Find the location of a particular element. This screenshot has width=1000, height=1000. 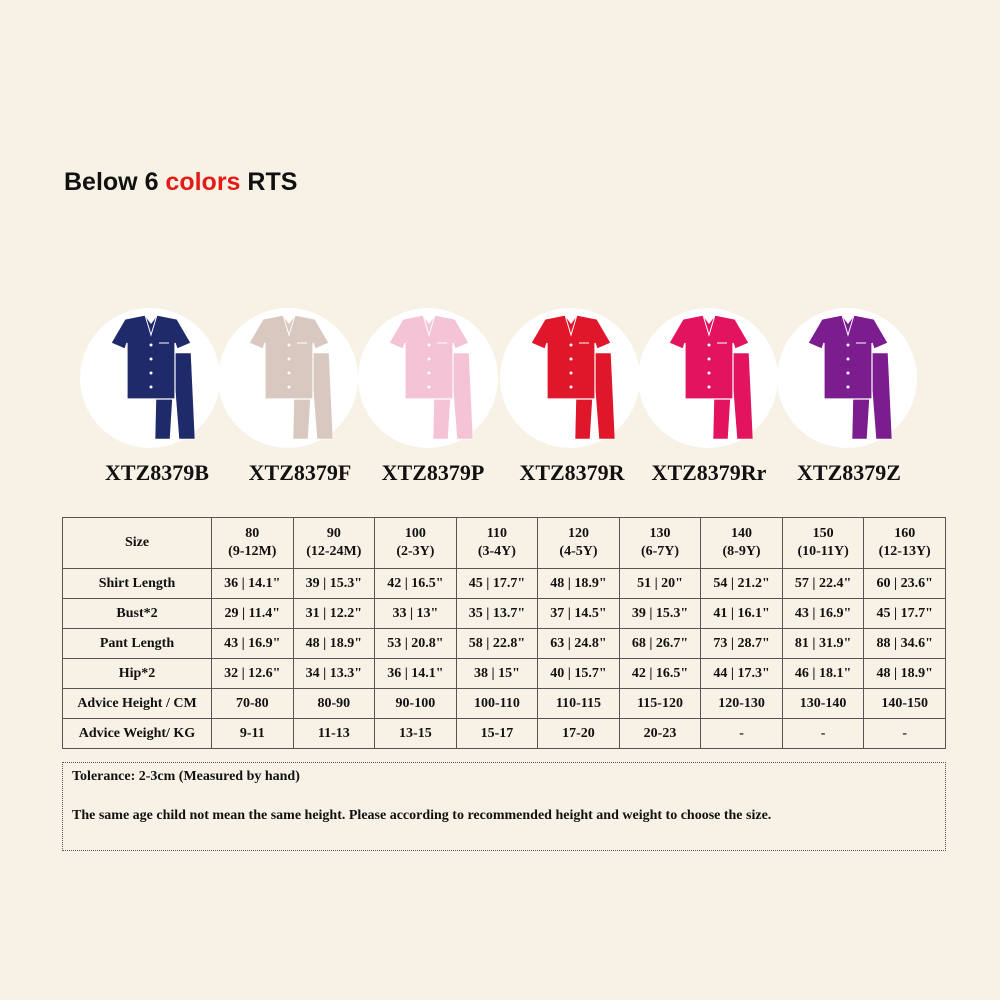

table-cell: 130-140 is located at coordinates (823, 703).